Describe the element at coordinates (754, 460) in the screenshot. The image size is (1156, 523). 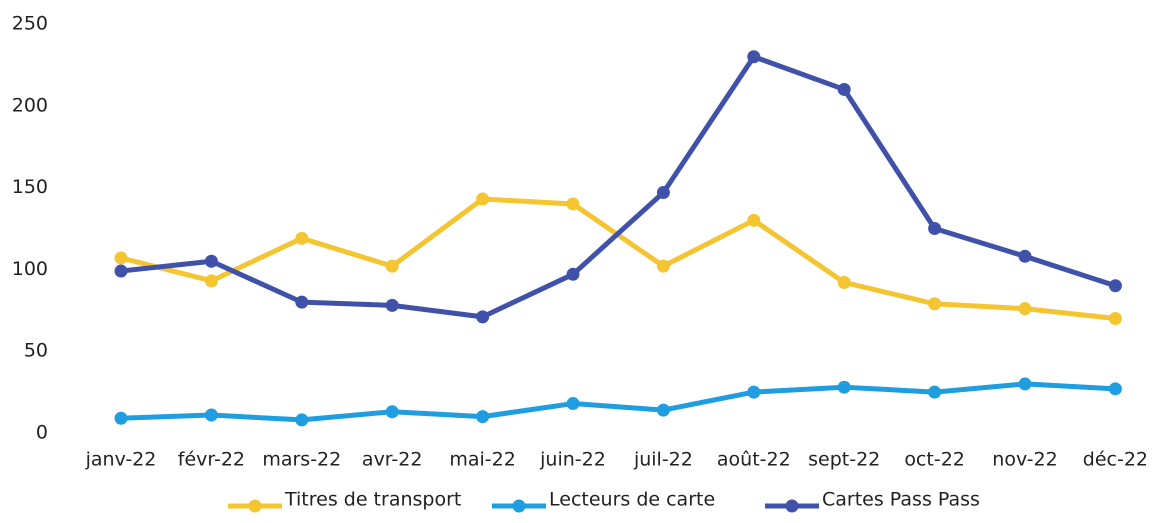
I see `x-tick-label: août-22` at that location.